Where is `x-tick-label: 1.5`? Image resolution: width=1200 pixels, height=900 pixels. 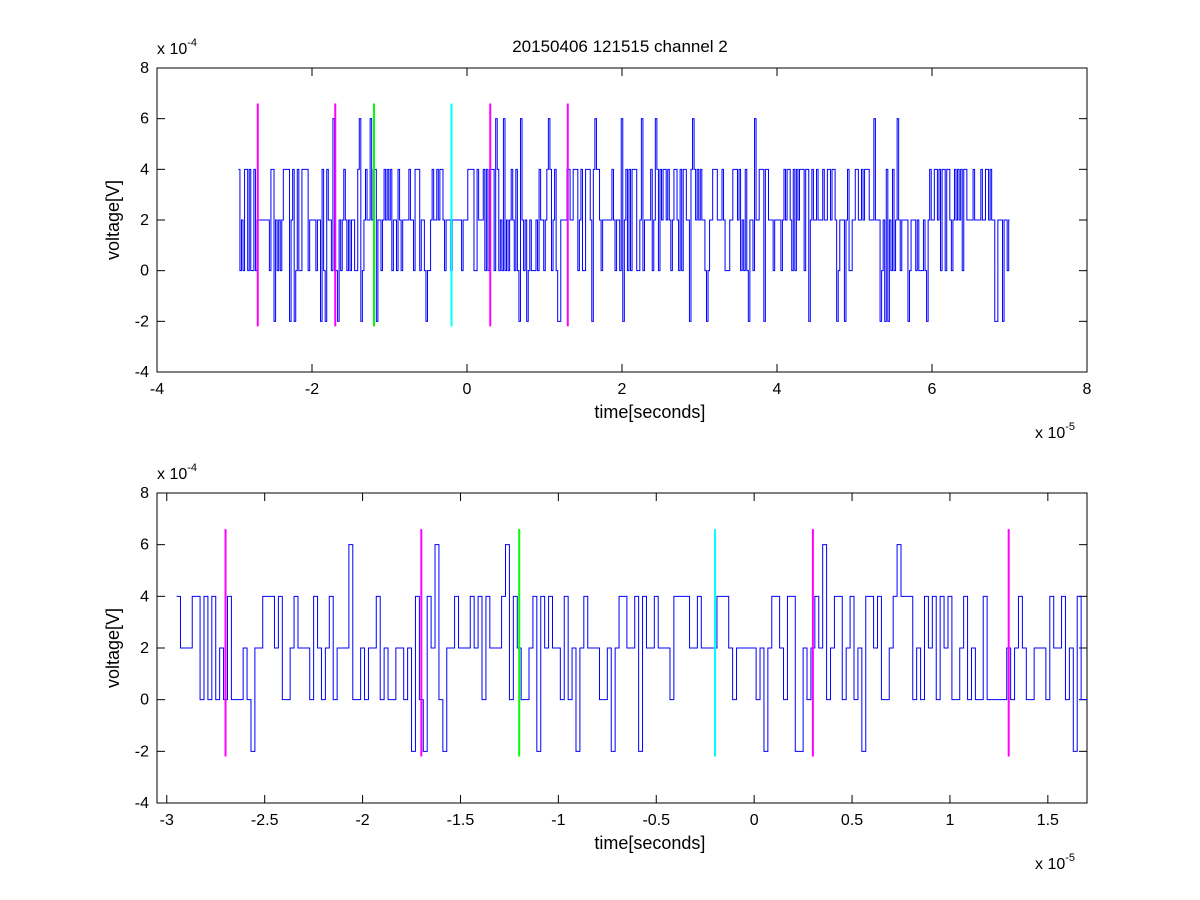 x-tick-label: 1.5 is located at coordinates (1048, 820).